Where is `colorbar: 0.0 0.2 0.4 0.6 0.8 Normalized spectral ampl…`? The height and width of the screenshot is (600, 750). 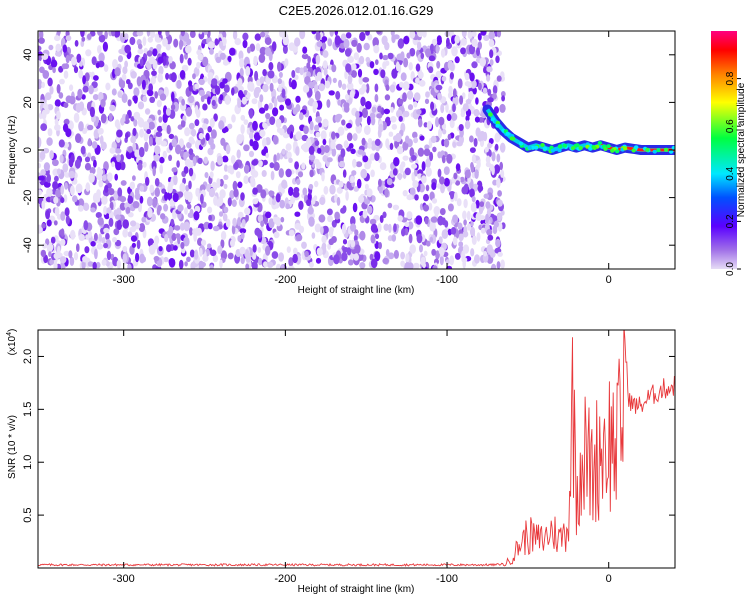 colorbar: 0.0 0.2 0.4 0.6 0.8 Normalized spectral ampl… is located at coordinates (729, 153).